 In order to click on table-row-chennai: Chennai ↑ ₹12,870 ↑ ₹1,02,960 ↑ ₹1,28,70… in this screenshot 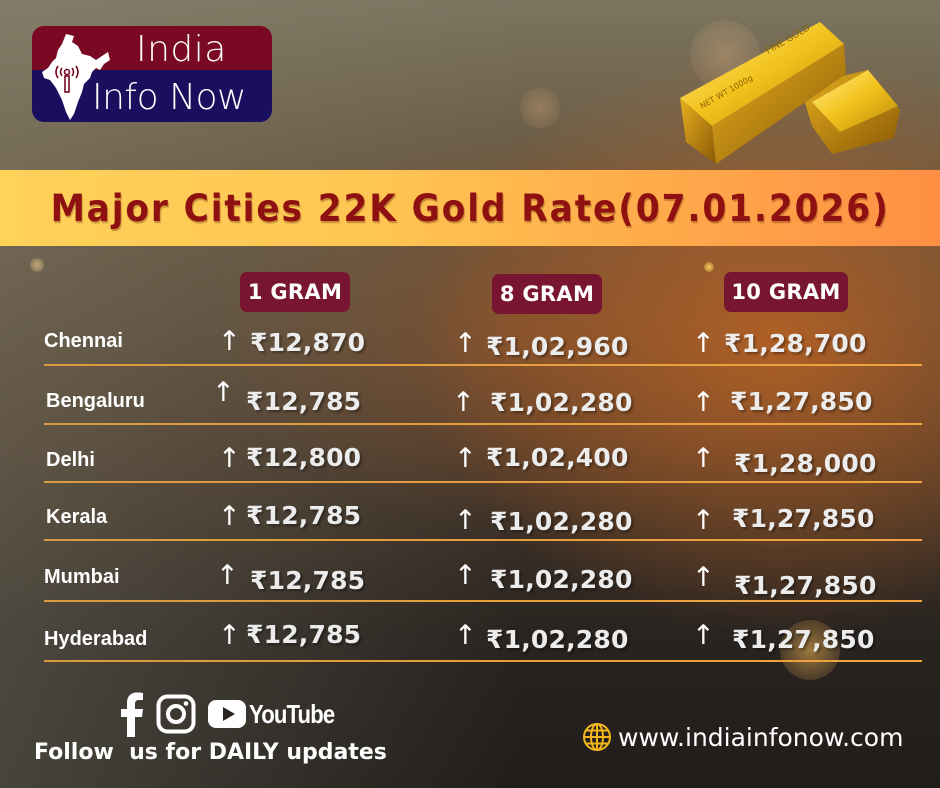, I will do `click(470, 337)`.